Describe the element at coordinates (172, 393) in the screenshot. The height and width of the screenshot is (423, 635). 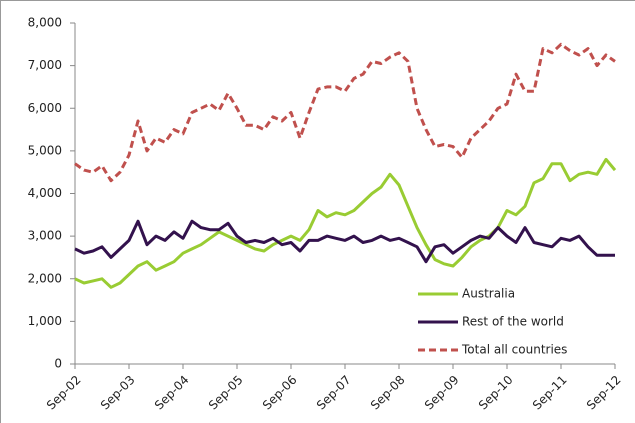
I see `x-tick-label: Sep-04` at that location.